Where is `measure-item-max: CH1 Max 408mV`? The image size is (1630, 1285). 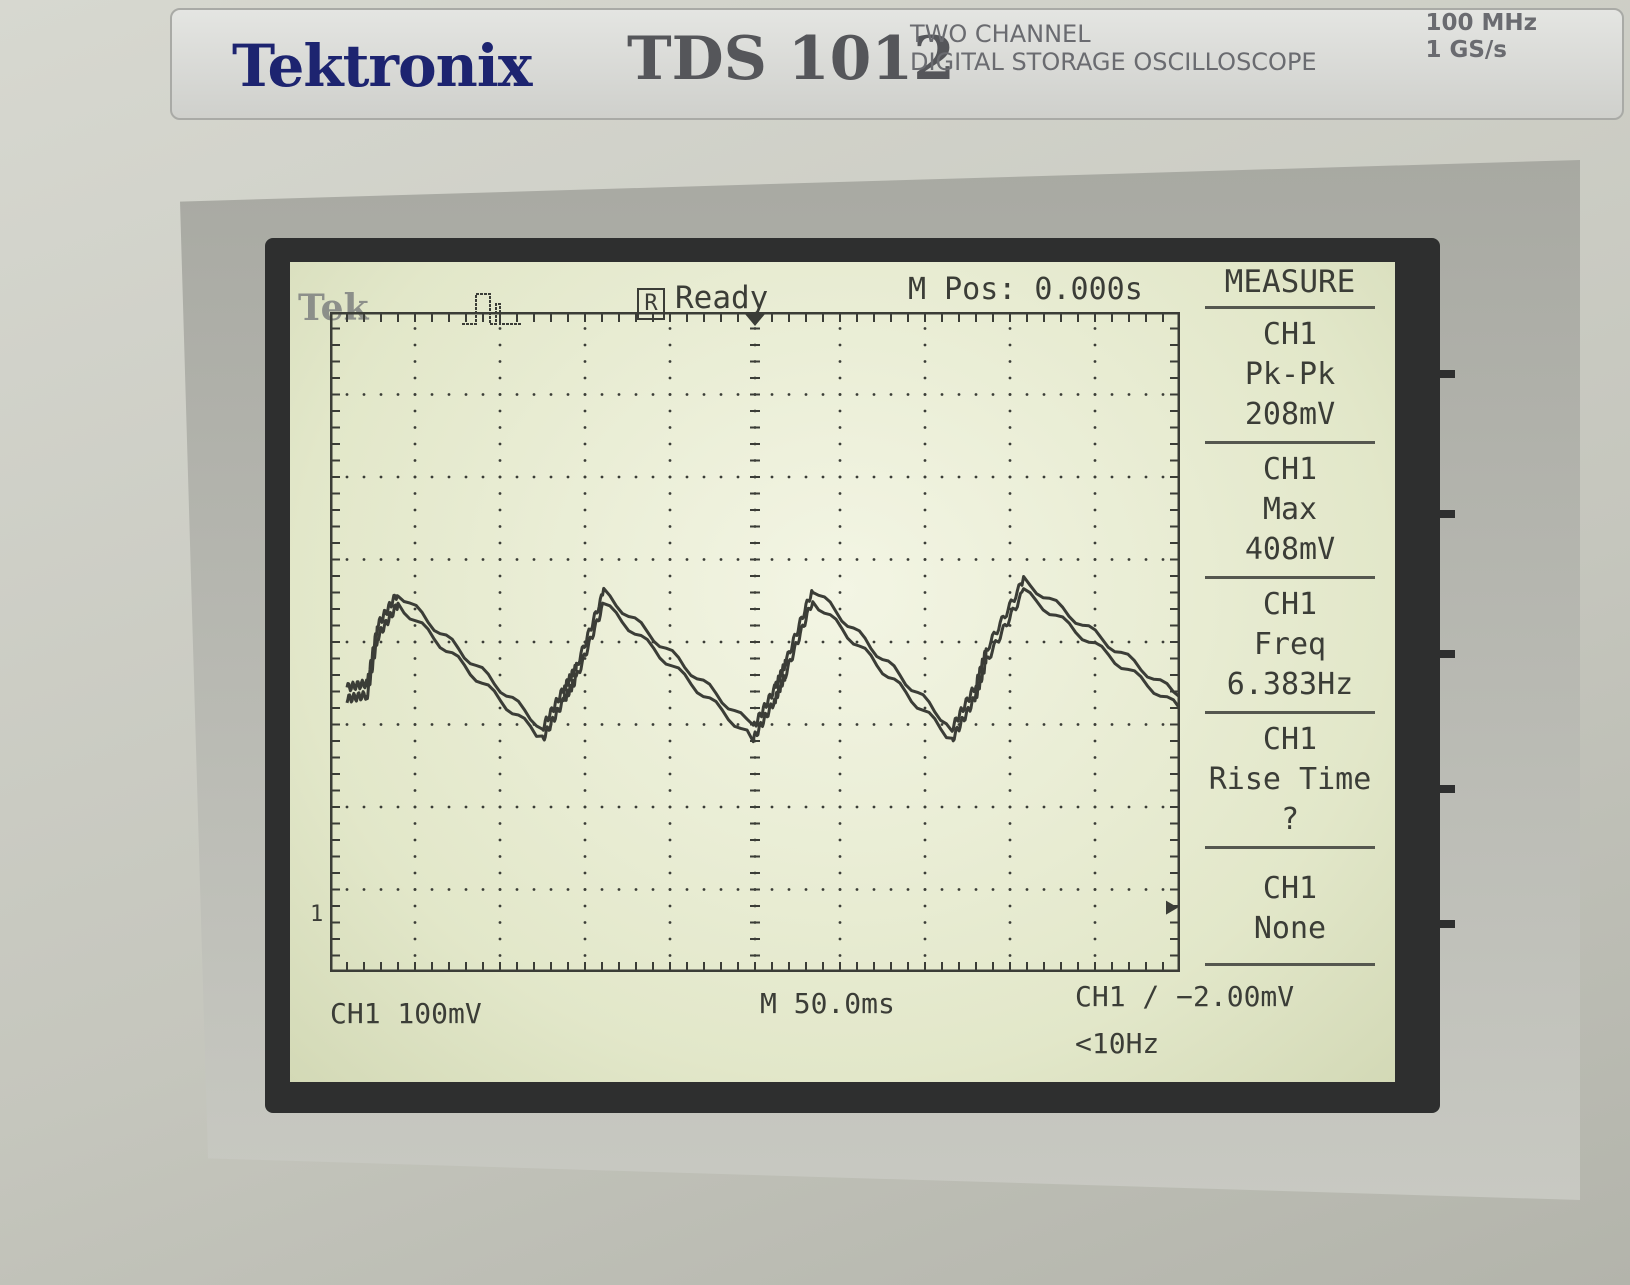 measure-item-max: CH1 Max 408mV is located at coordinates (1290, 511).